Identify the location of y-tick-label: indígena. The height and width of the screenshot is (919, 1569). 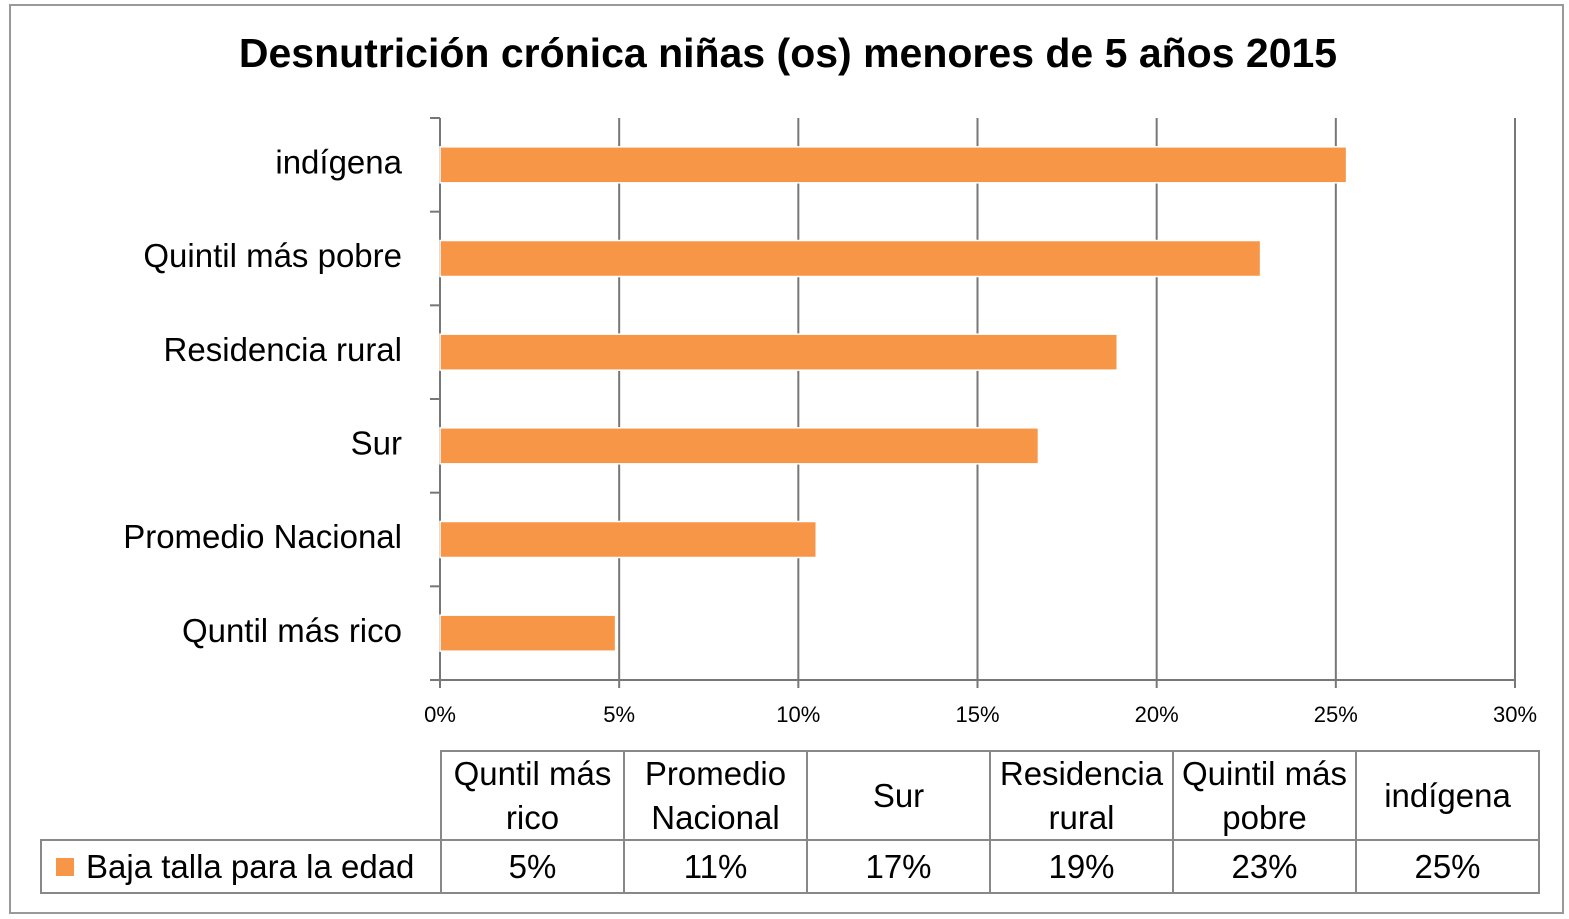
(338, 162).